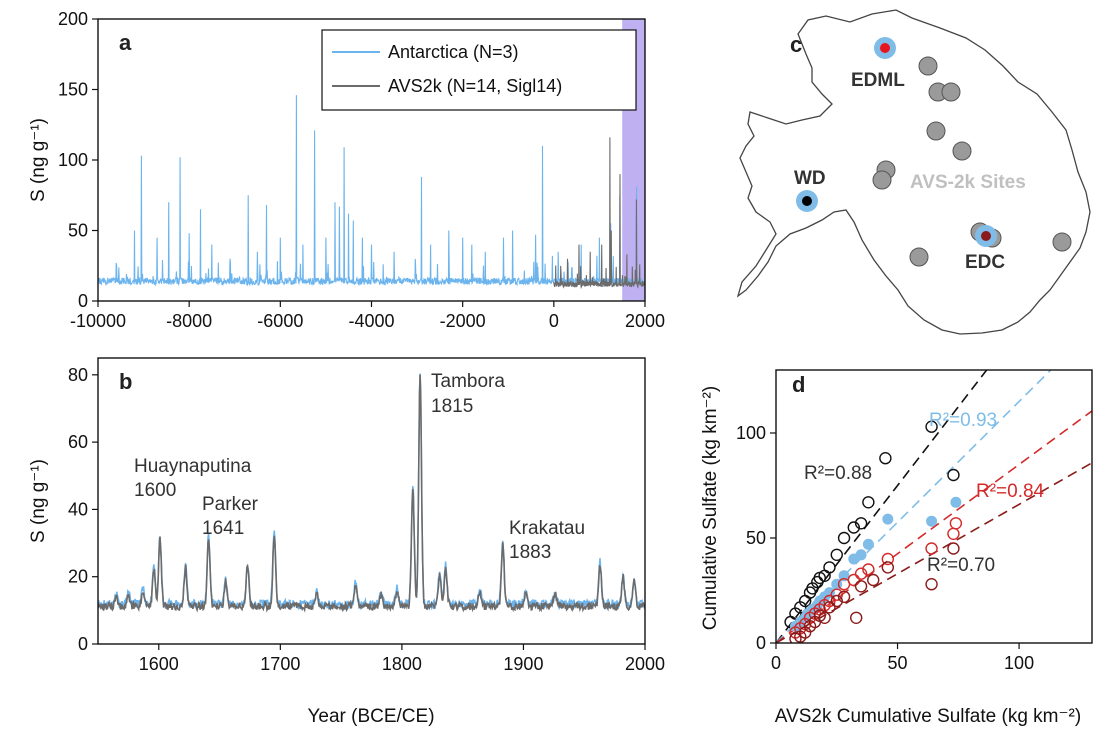  What do you see at coordinates (961, 565) in the screenshot?
I see `r2-label-darkred: R²=0.70` at bounding box center [961, 565].